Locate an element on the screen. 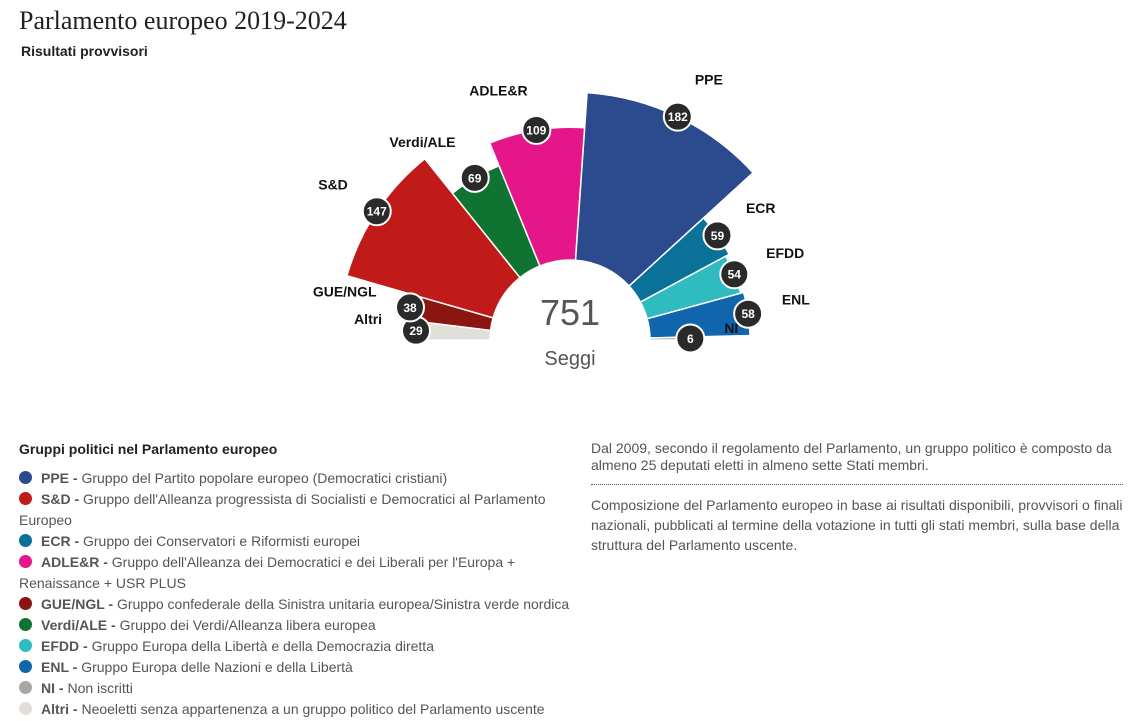  category-label: S&D is located at coordinates (333, 185).